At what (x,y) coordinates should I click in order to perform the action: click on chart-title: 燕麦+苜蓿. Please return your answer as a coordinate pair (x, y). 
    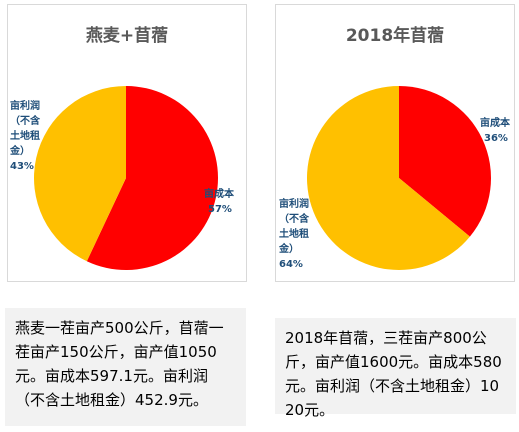
    Looking at the image, I should click on (127, 36).